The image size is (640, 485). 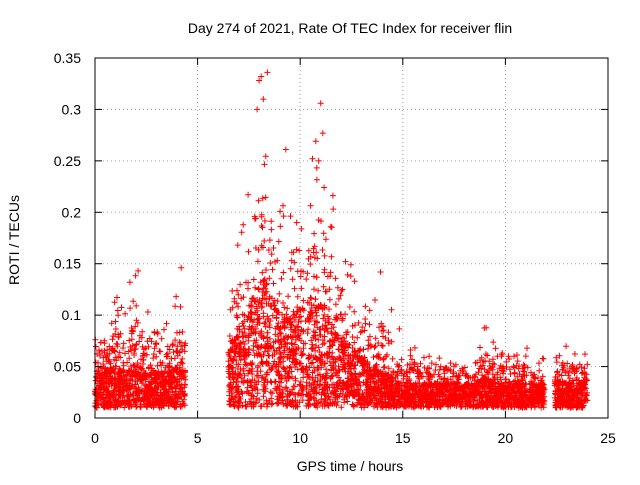 I want to click on y-tick-label: 0.1, so click(x=72, y=315).